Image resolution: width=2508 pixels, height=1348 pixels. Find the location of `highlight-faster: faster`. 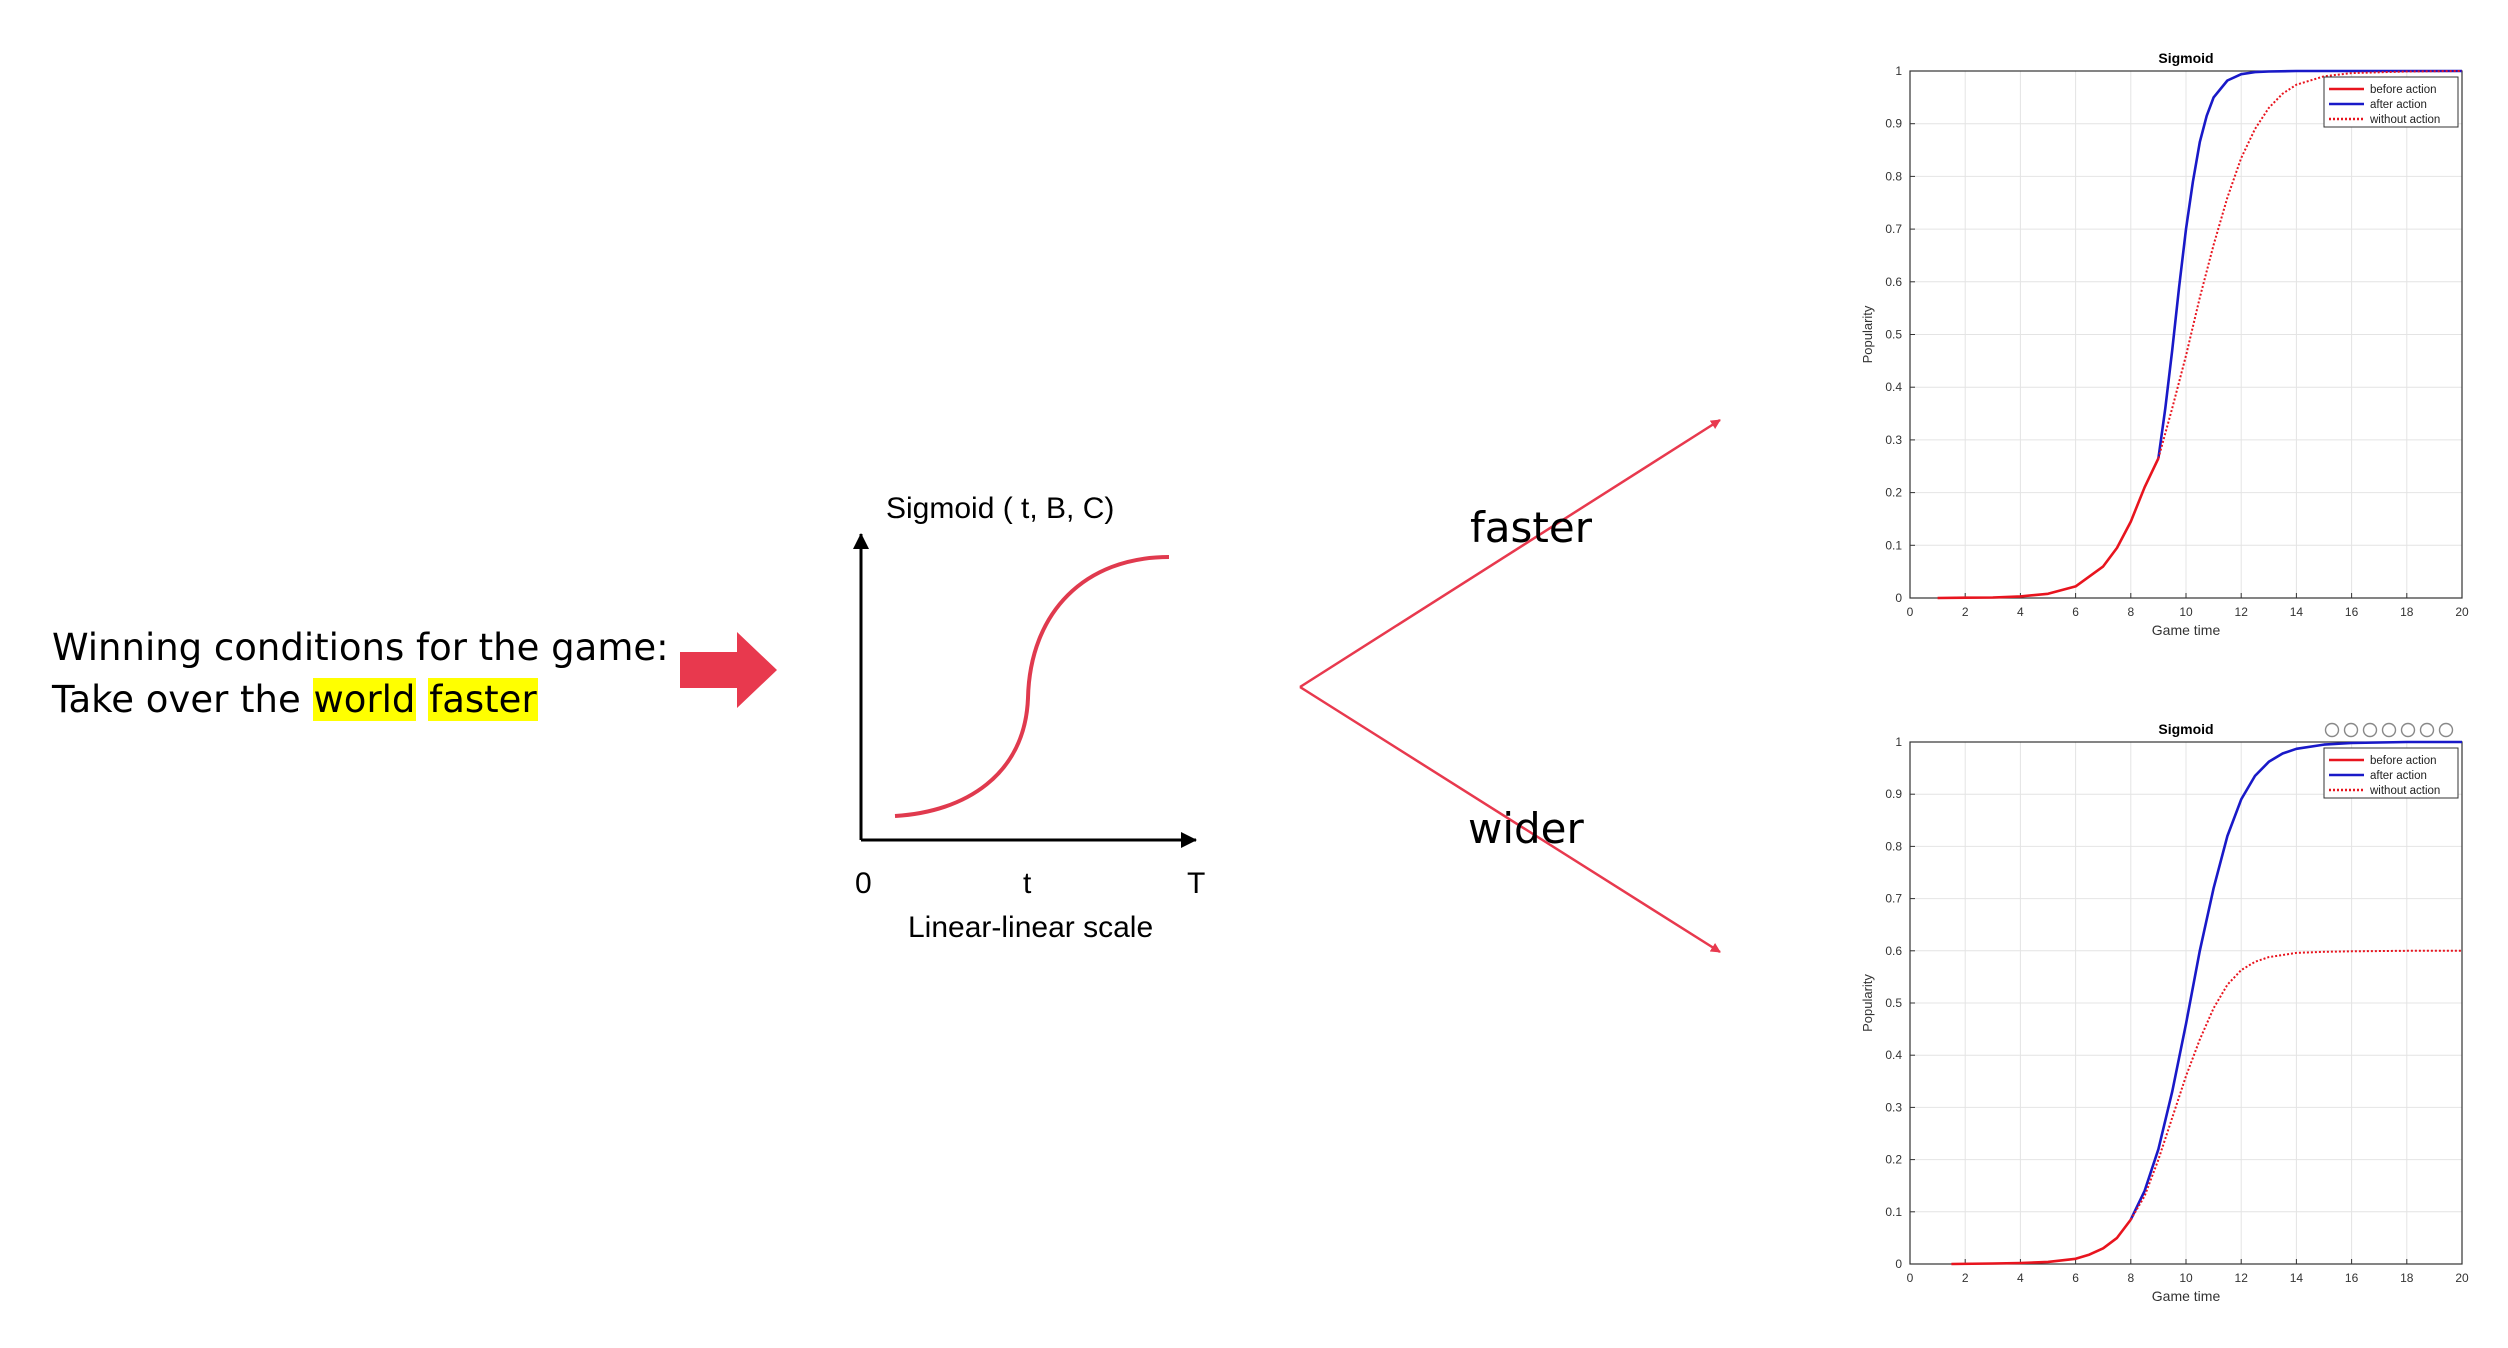

highlight-faster: faster is located at coordinates (483, 699).